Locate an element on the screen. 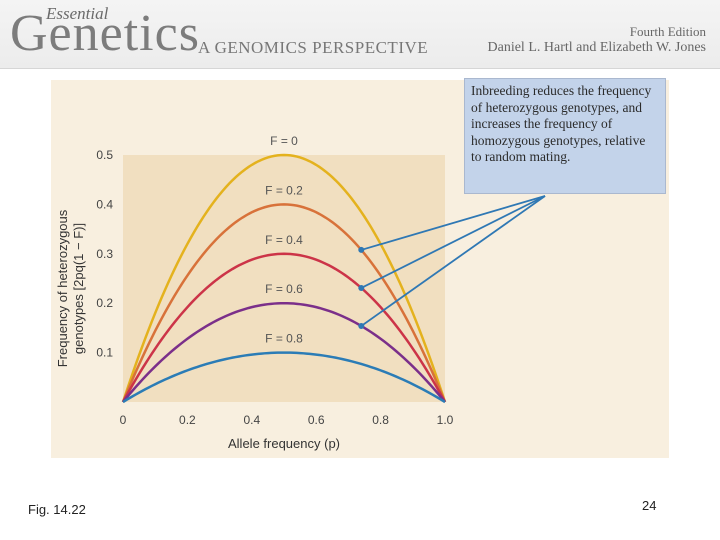  y-tick-label: 0.2 is located at coordinates (104, 303).